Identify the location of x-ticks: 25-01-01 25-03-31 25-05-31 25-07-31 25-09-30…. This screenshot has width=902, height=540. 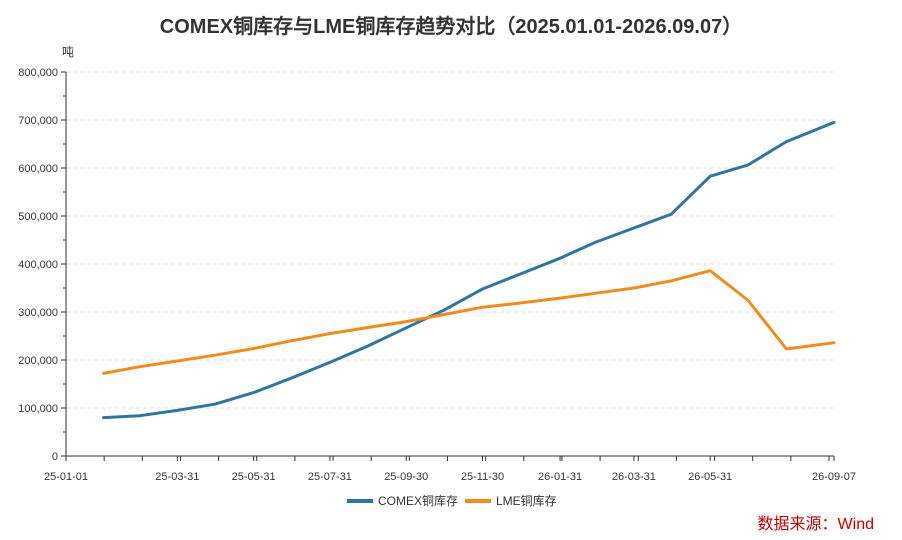
(450, 469).